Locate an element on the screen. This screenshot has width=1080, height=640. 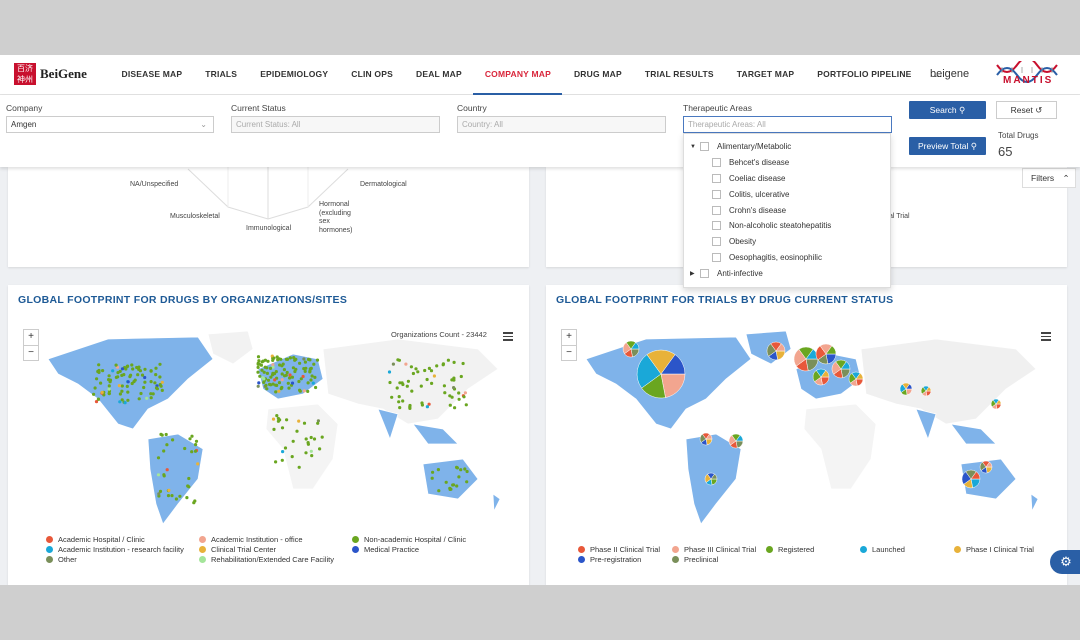
country-shape-north-america is located at coordinates (130, 383).